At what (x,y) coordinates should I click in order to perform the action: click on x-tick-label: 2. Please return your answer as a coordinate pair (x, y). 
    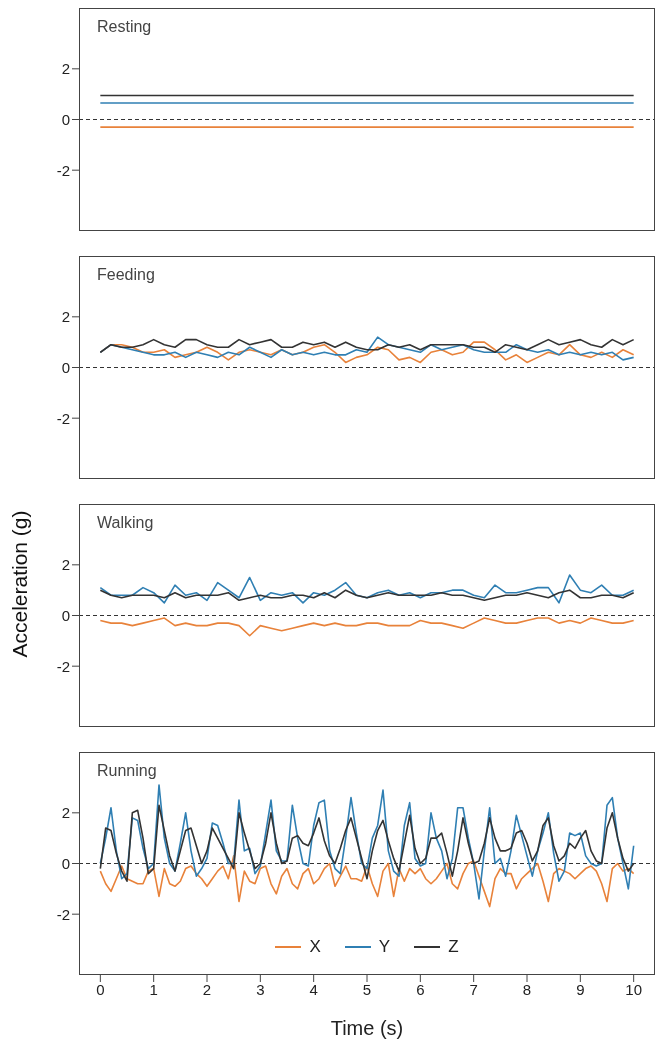
    Looking at the image, I should click on (207, 989).